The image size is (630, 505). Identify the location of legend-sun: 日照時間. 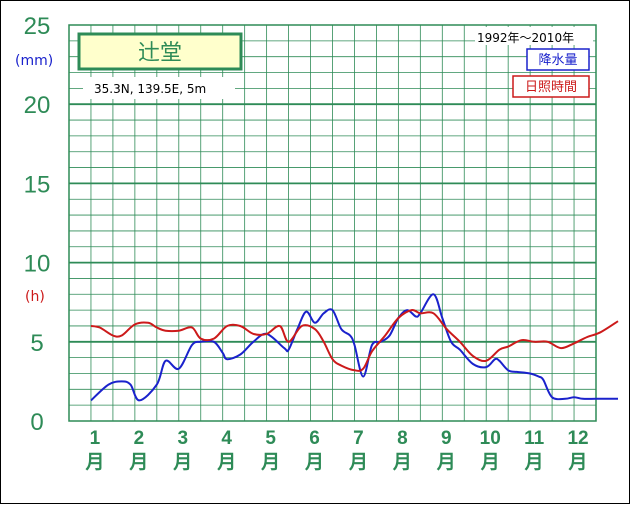
(551, 86).